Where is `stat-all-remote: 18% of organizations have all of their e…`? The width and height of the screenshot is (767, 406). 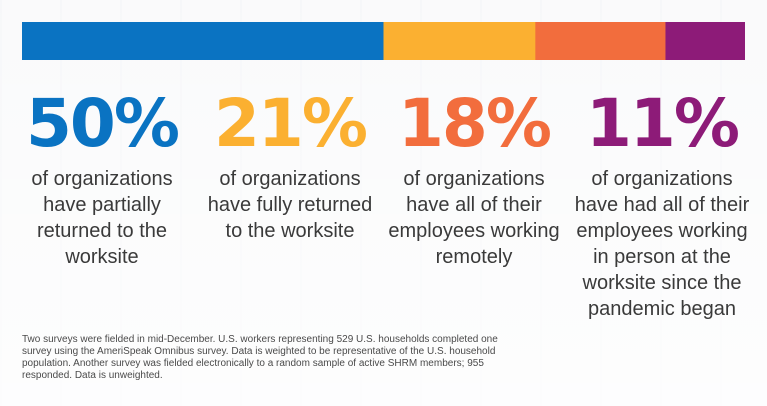
stat-all-remote: 18% of organizations have all of their e… is located at coordinates (474, 178).